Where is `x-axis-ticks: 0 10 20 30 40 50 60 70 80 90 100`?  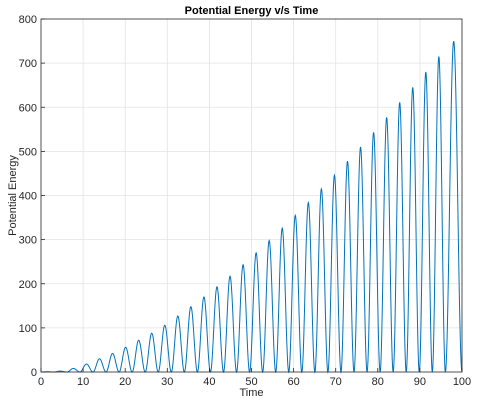 x-axis-ticks: 0 10 20 30 40 50 60 70 80 90 100 is located at coordinates (254, 378).